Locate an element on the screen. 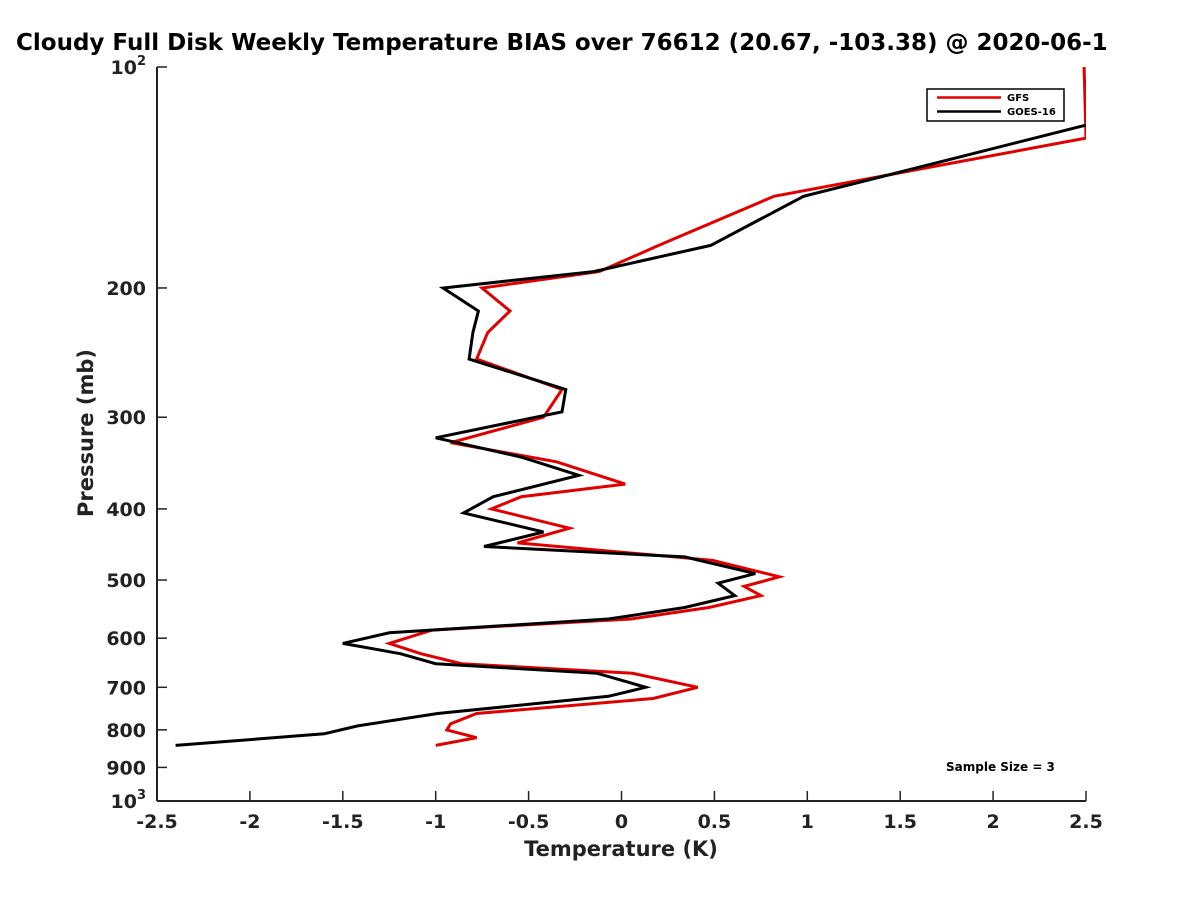  y-tick-label: 500 is located at coordinates (126, 581).